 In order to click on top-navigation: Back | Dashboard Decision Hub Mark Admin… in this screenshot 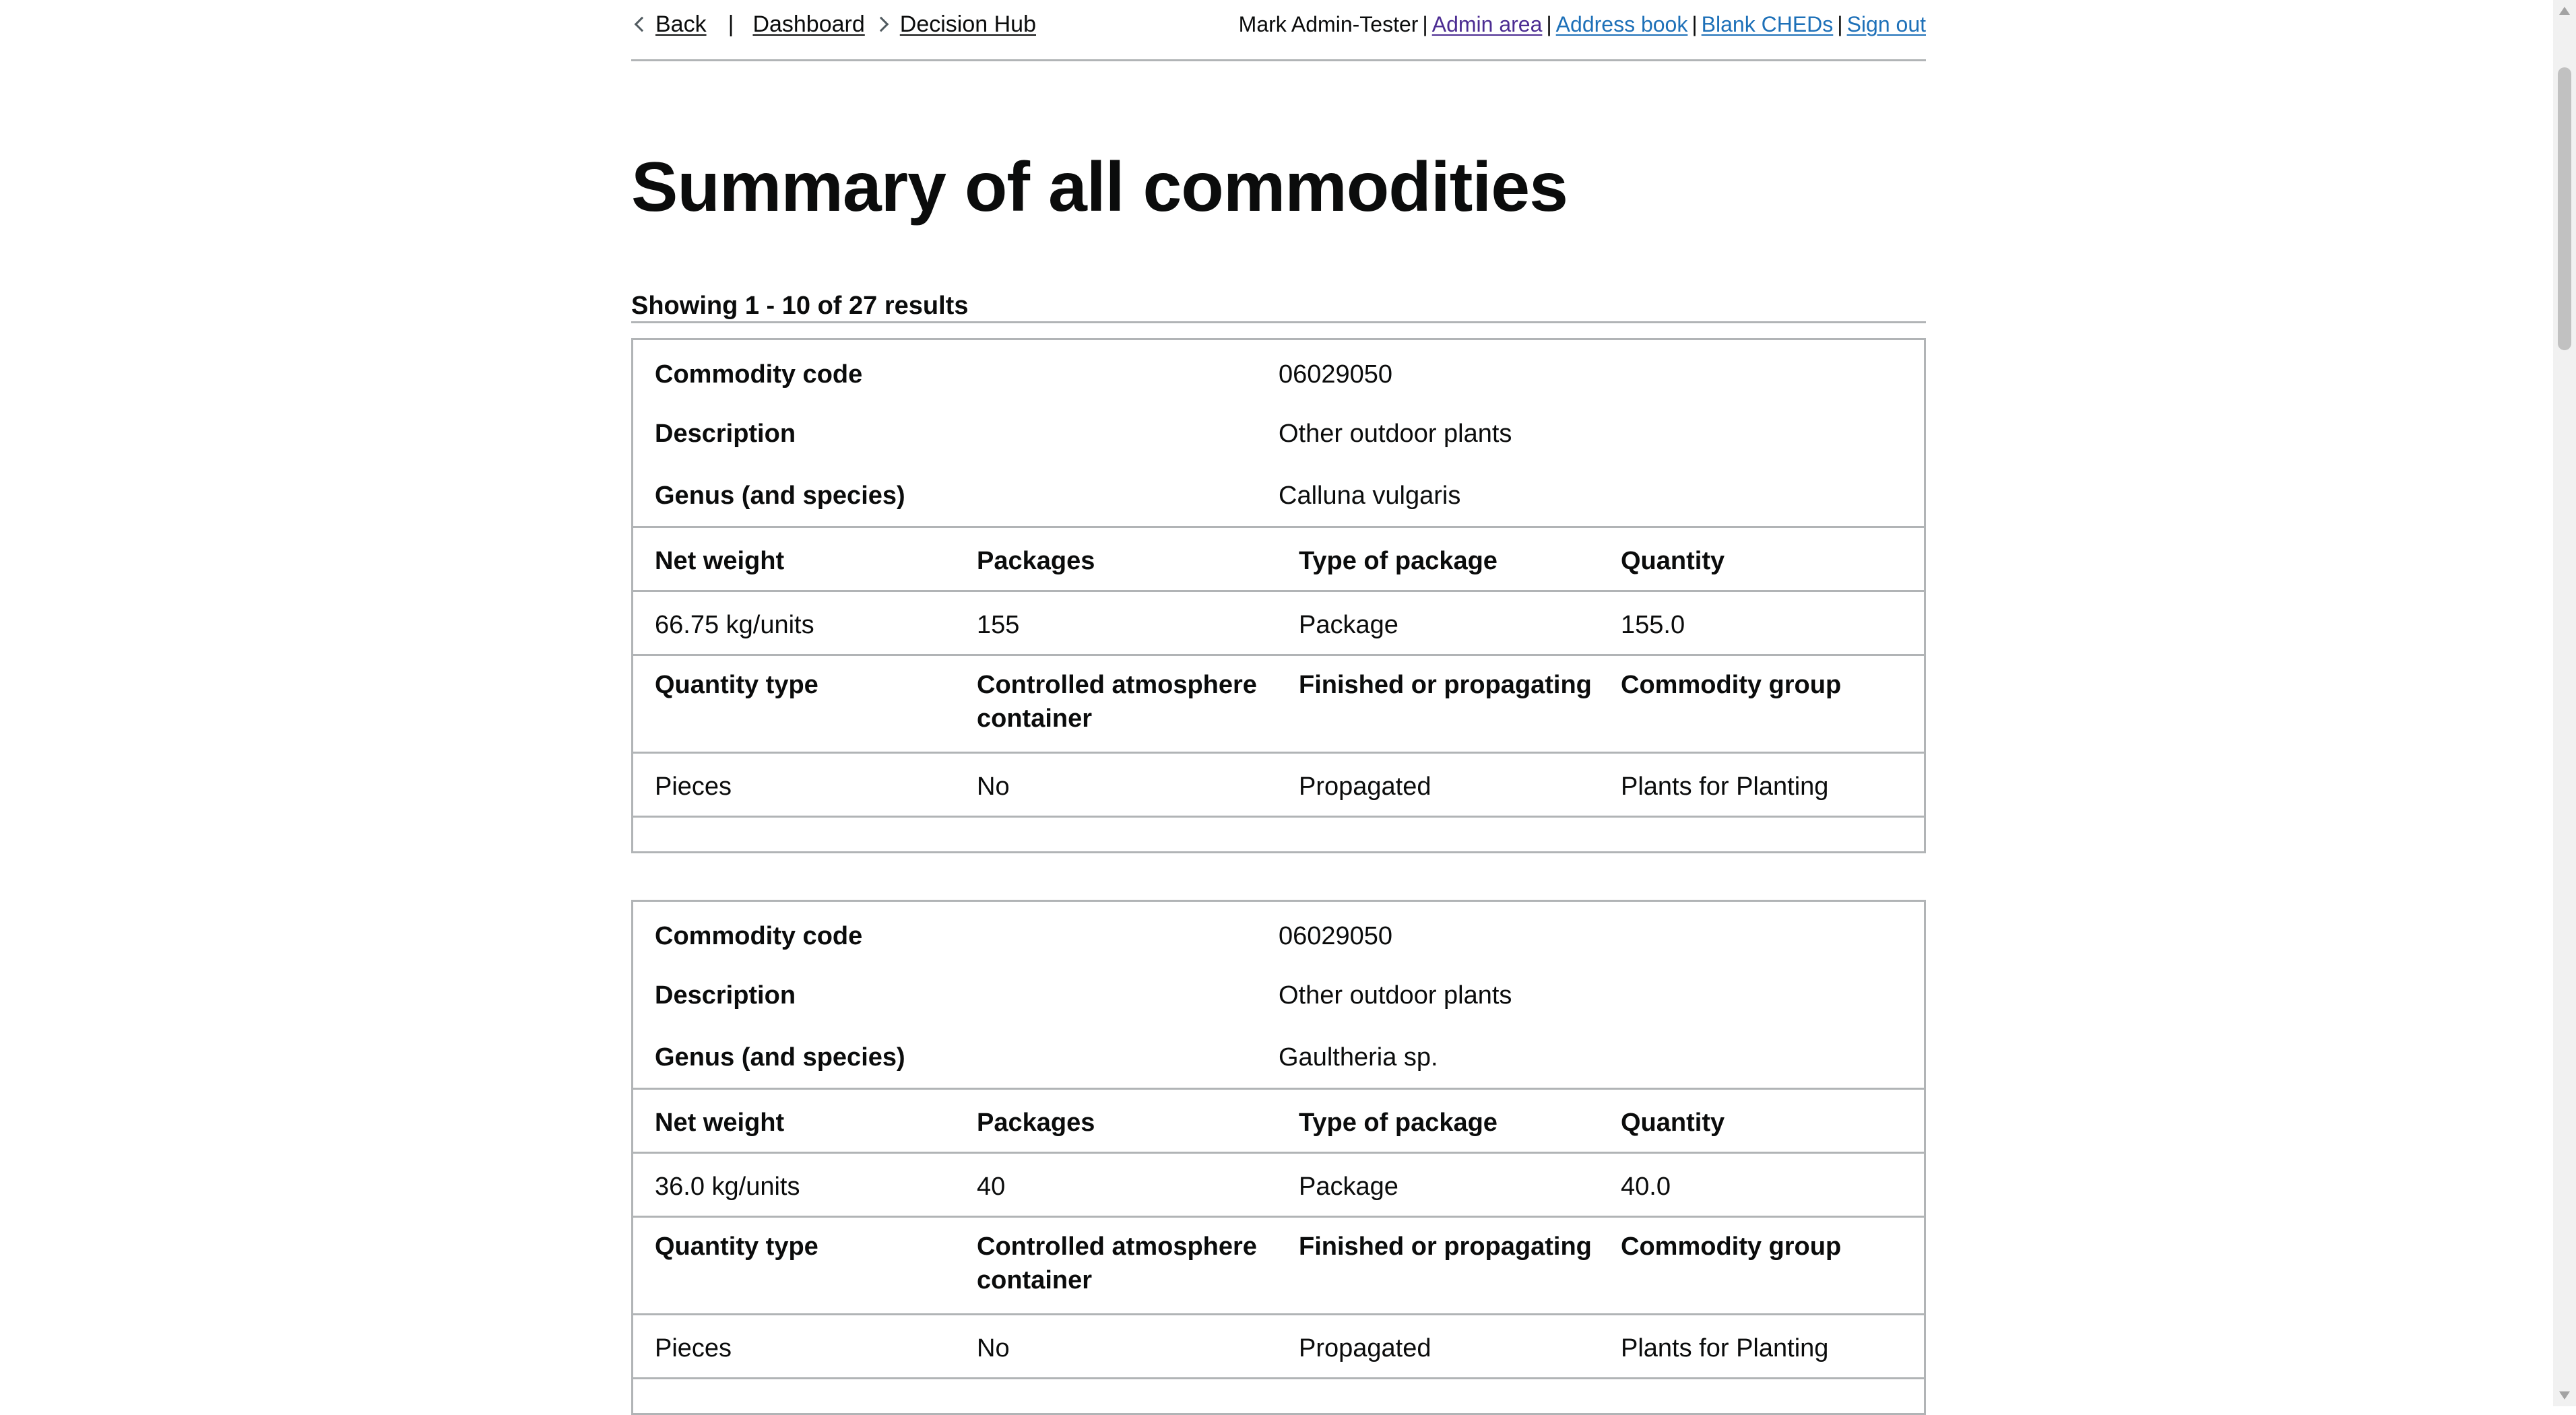, I will do `click(1279, 30)`.